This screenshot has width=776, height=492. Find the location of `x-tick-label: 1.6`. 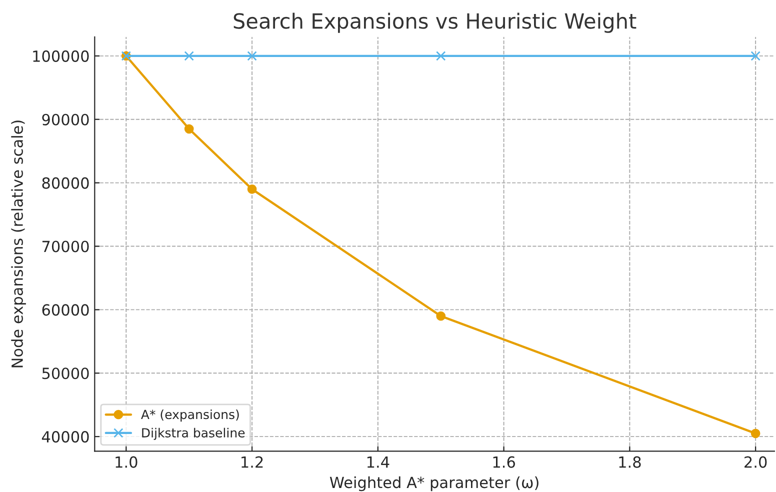

x-tick-label: 1.6 is located at coordinates (504, 462).